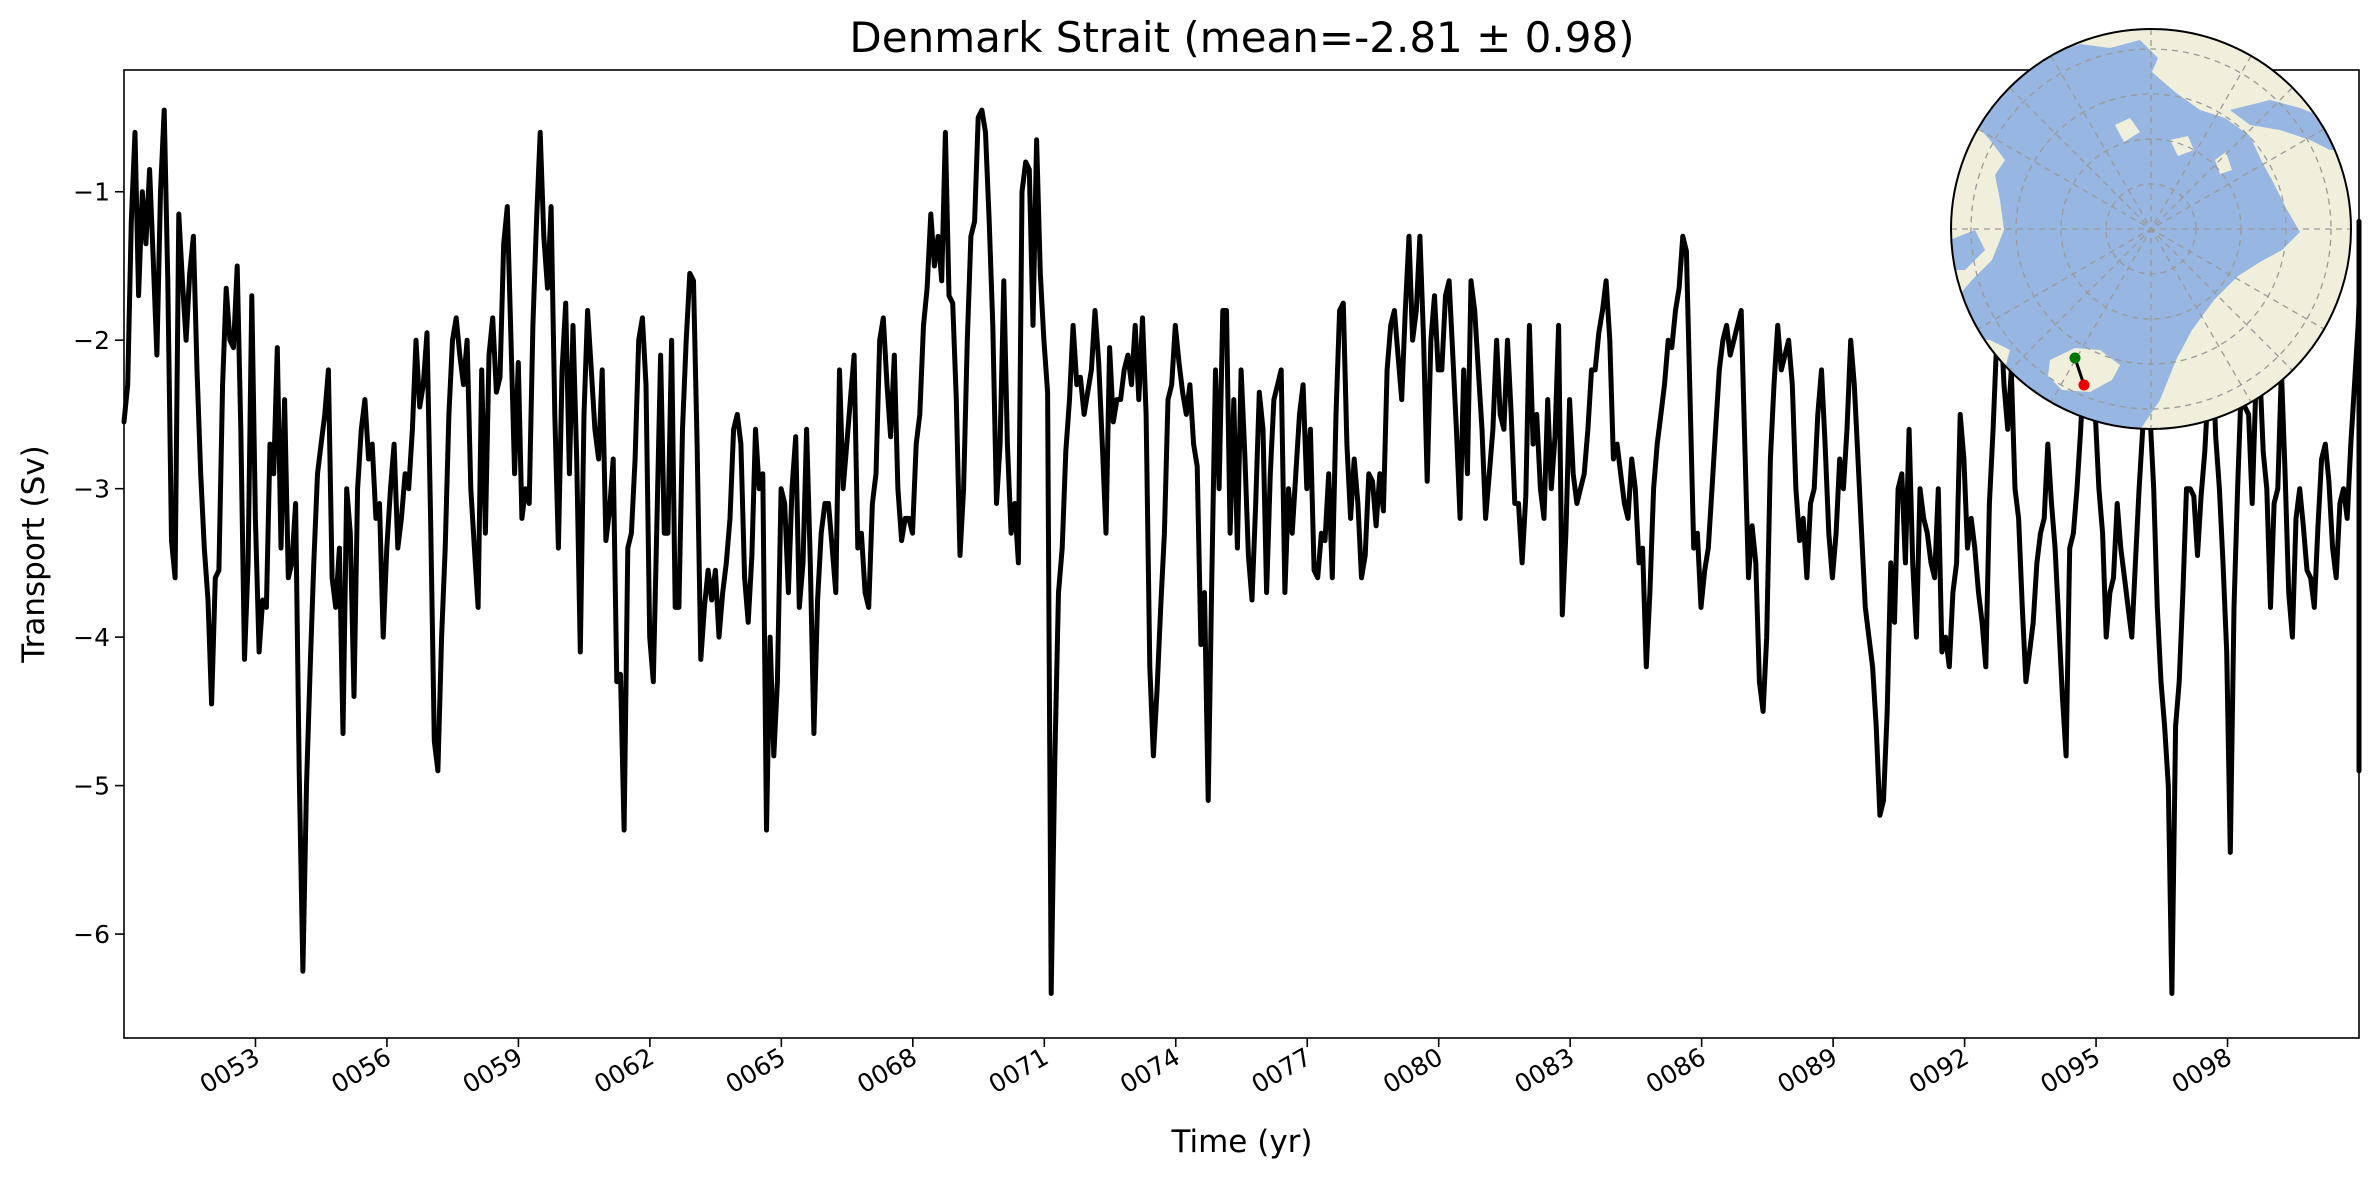 This screenshot has height=1180, width=2379. Describe the element at coordinates (98, 563) in the screenshot. I see `y-axis-ticks: −1 −2 −3 −4 −5 −6` at that location.